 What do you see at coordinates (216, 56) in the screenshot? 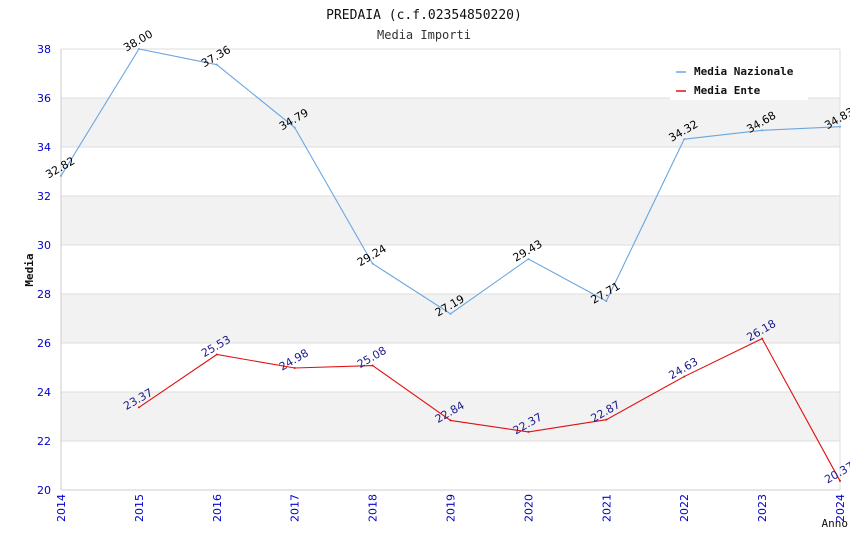
I see `data-label-media-nazionale-2016: 37.36` at bounding box center [216, 56].